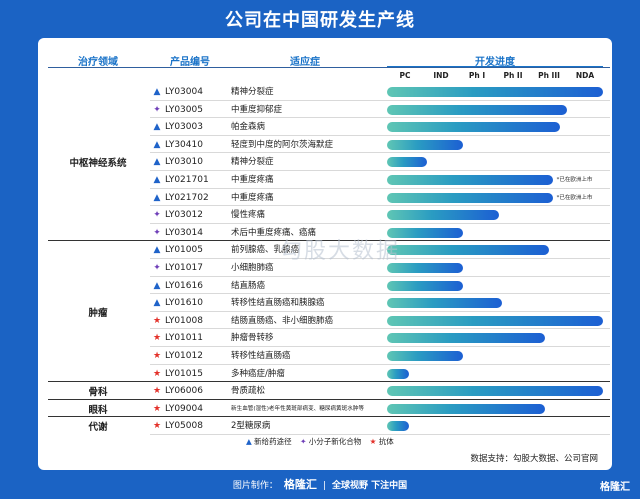  What do you see at coordinates (184, 320) in the screenshot?
I see `product-code: LY01008` at bounding box center [184, 320].